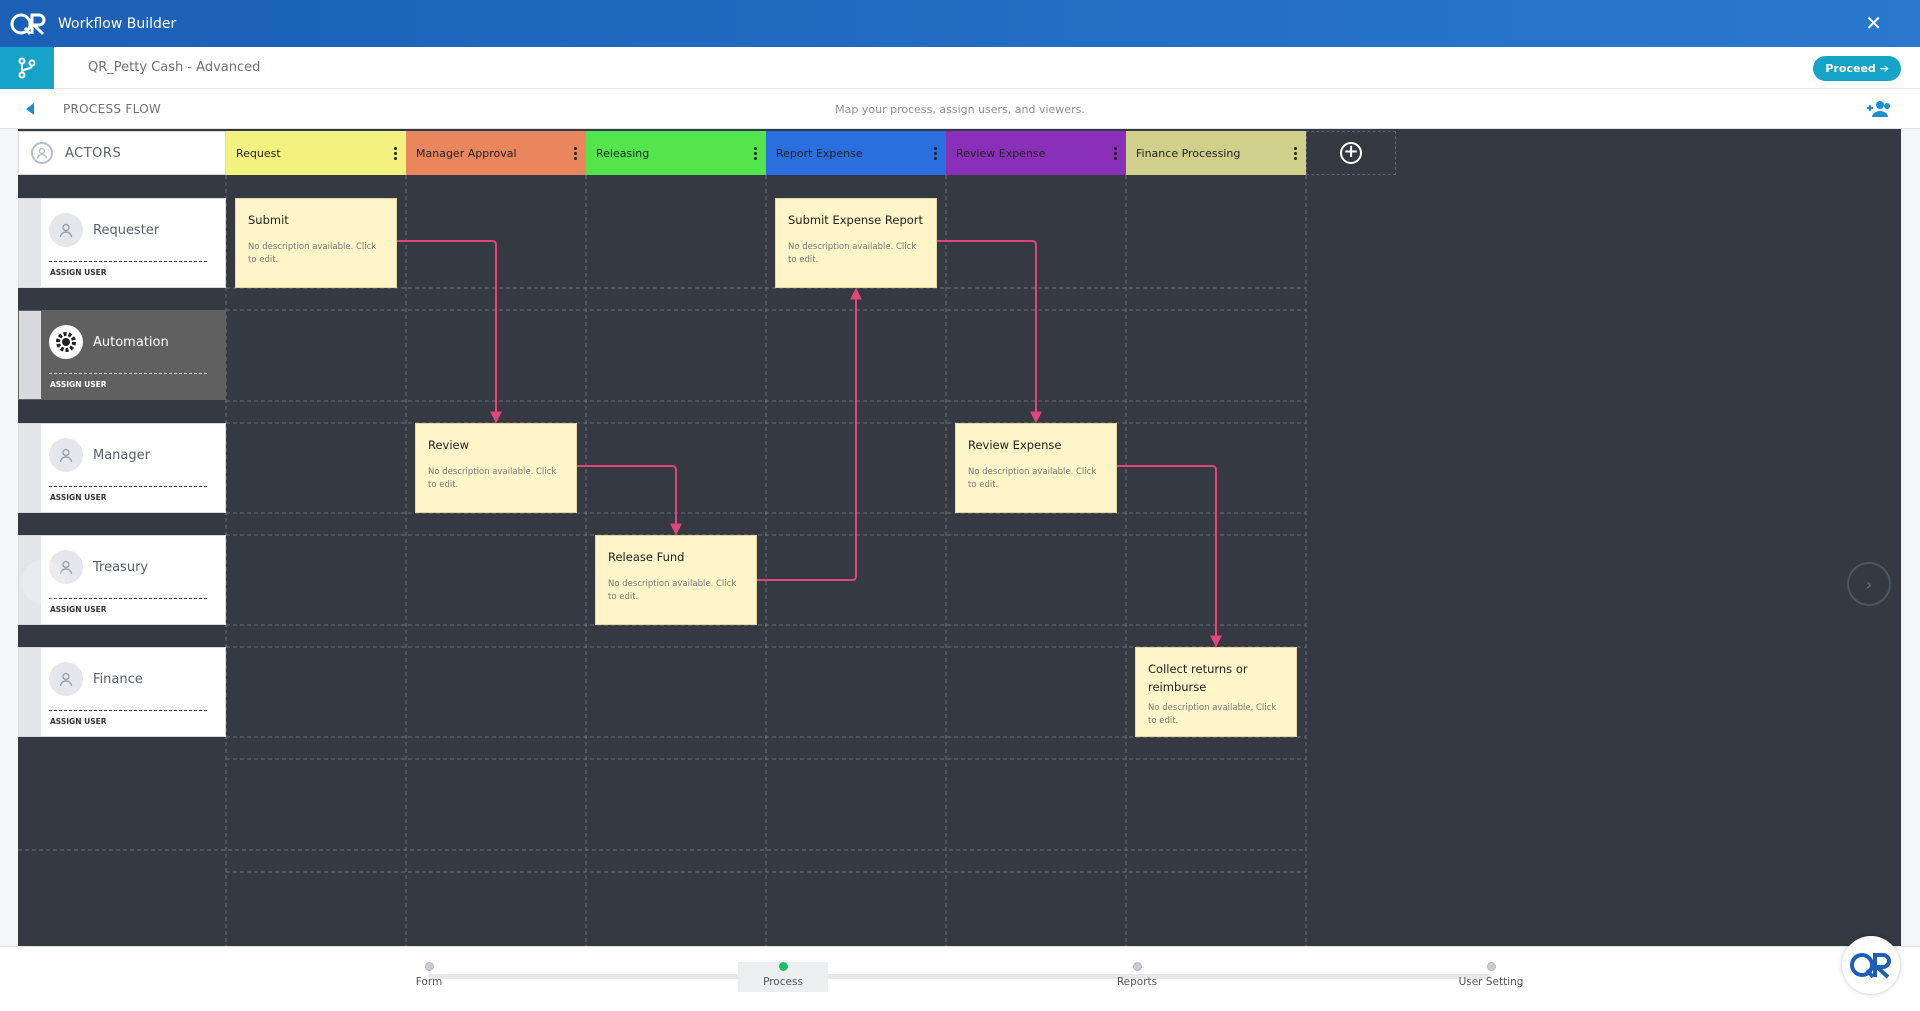  What do you see at coordinates (1137, 982) in the screenshot?
I see `step-label: Reports` at bounding box center [1137, 982].